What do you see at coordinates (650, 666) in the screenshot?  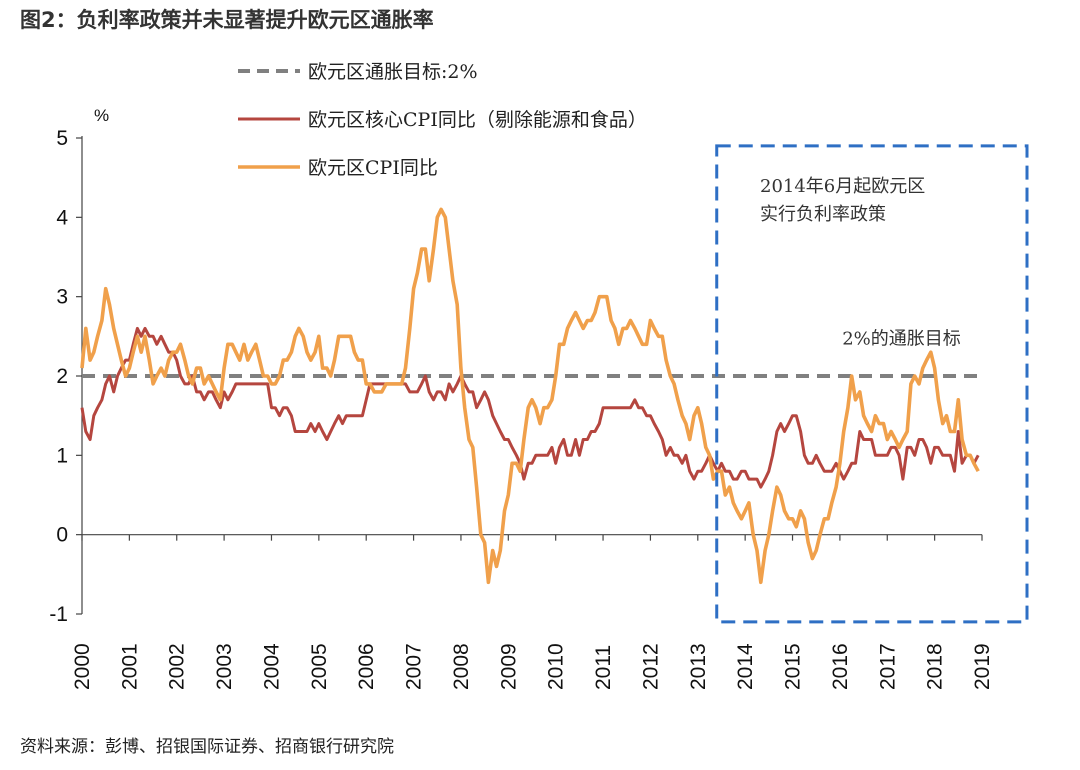 I see `x-tick-label: 2012` at bounding box center [650, 666].